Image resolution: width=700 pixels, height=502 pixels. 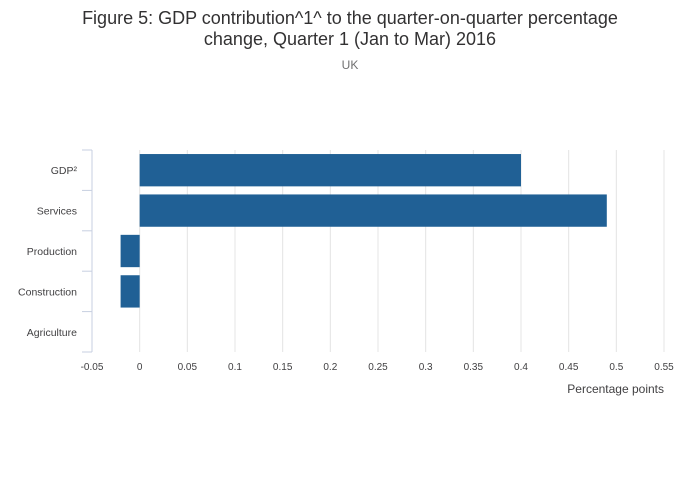 What do you see at coordinates (235, 367) in the screenshot?
I see `x-tick-label: 0.1` at bounding box center [235, 367].